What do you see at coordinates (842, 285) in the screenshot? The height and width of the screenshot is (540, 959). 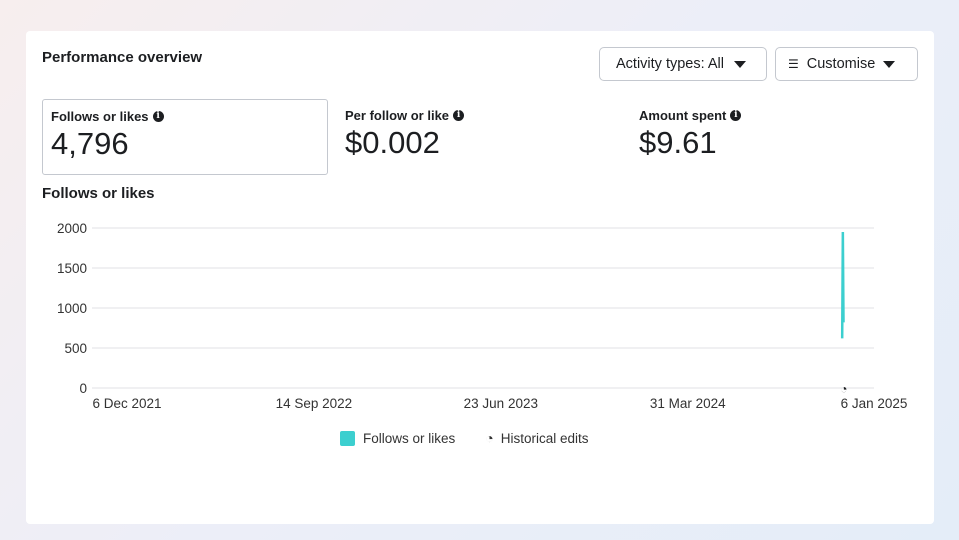 I see `series-line` at bounding box center [842, 285].